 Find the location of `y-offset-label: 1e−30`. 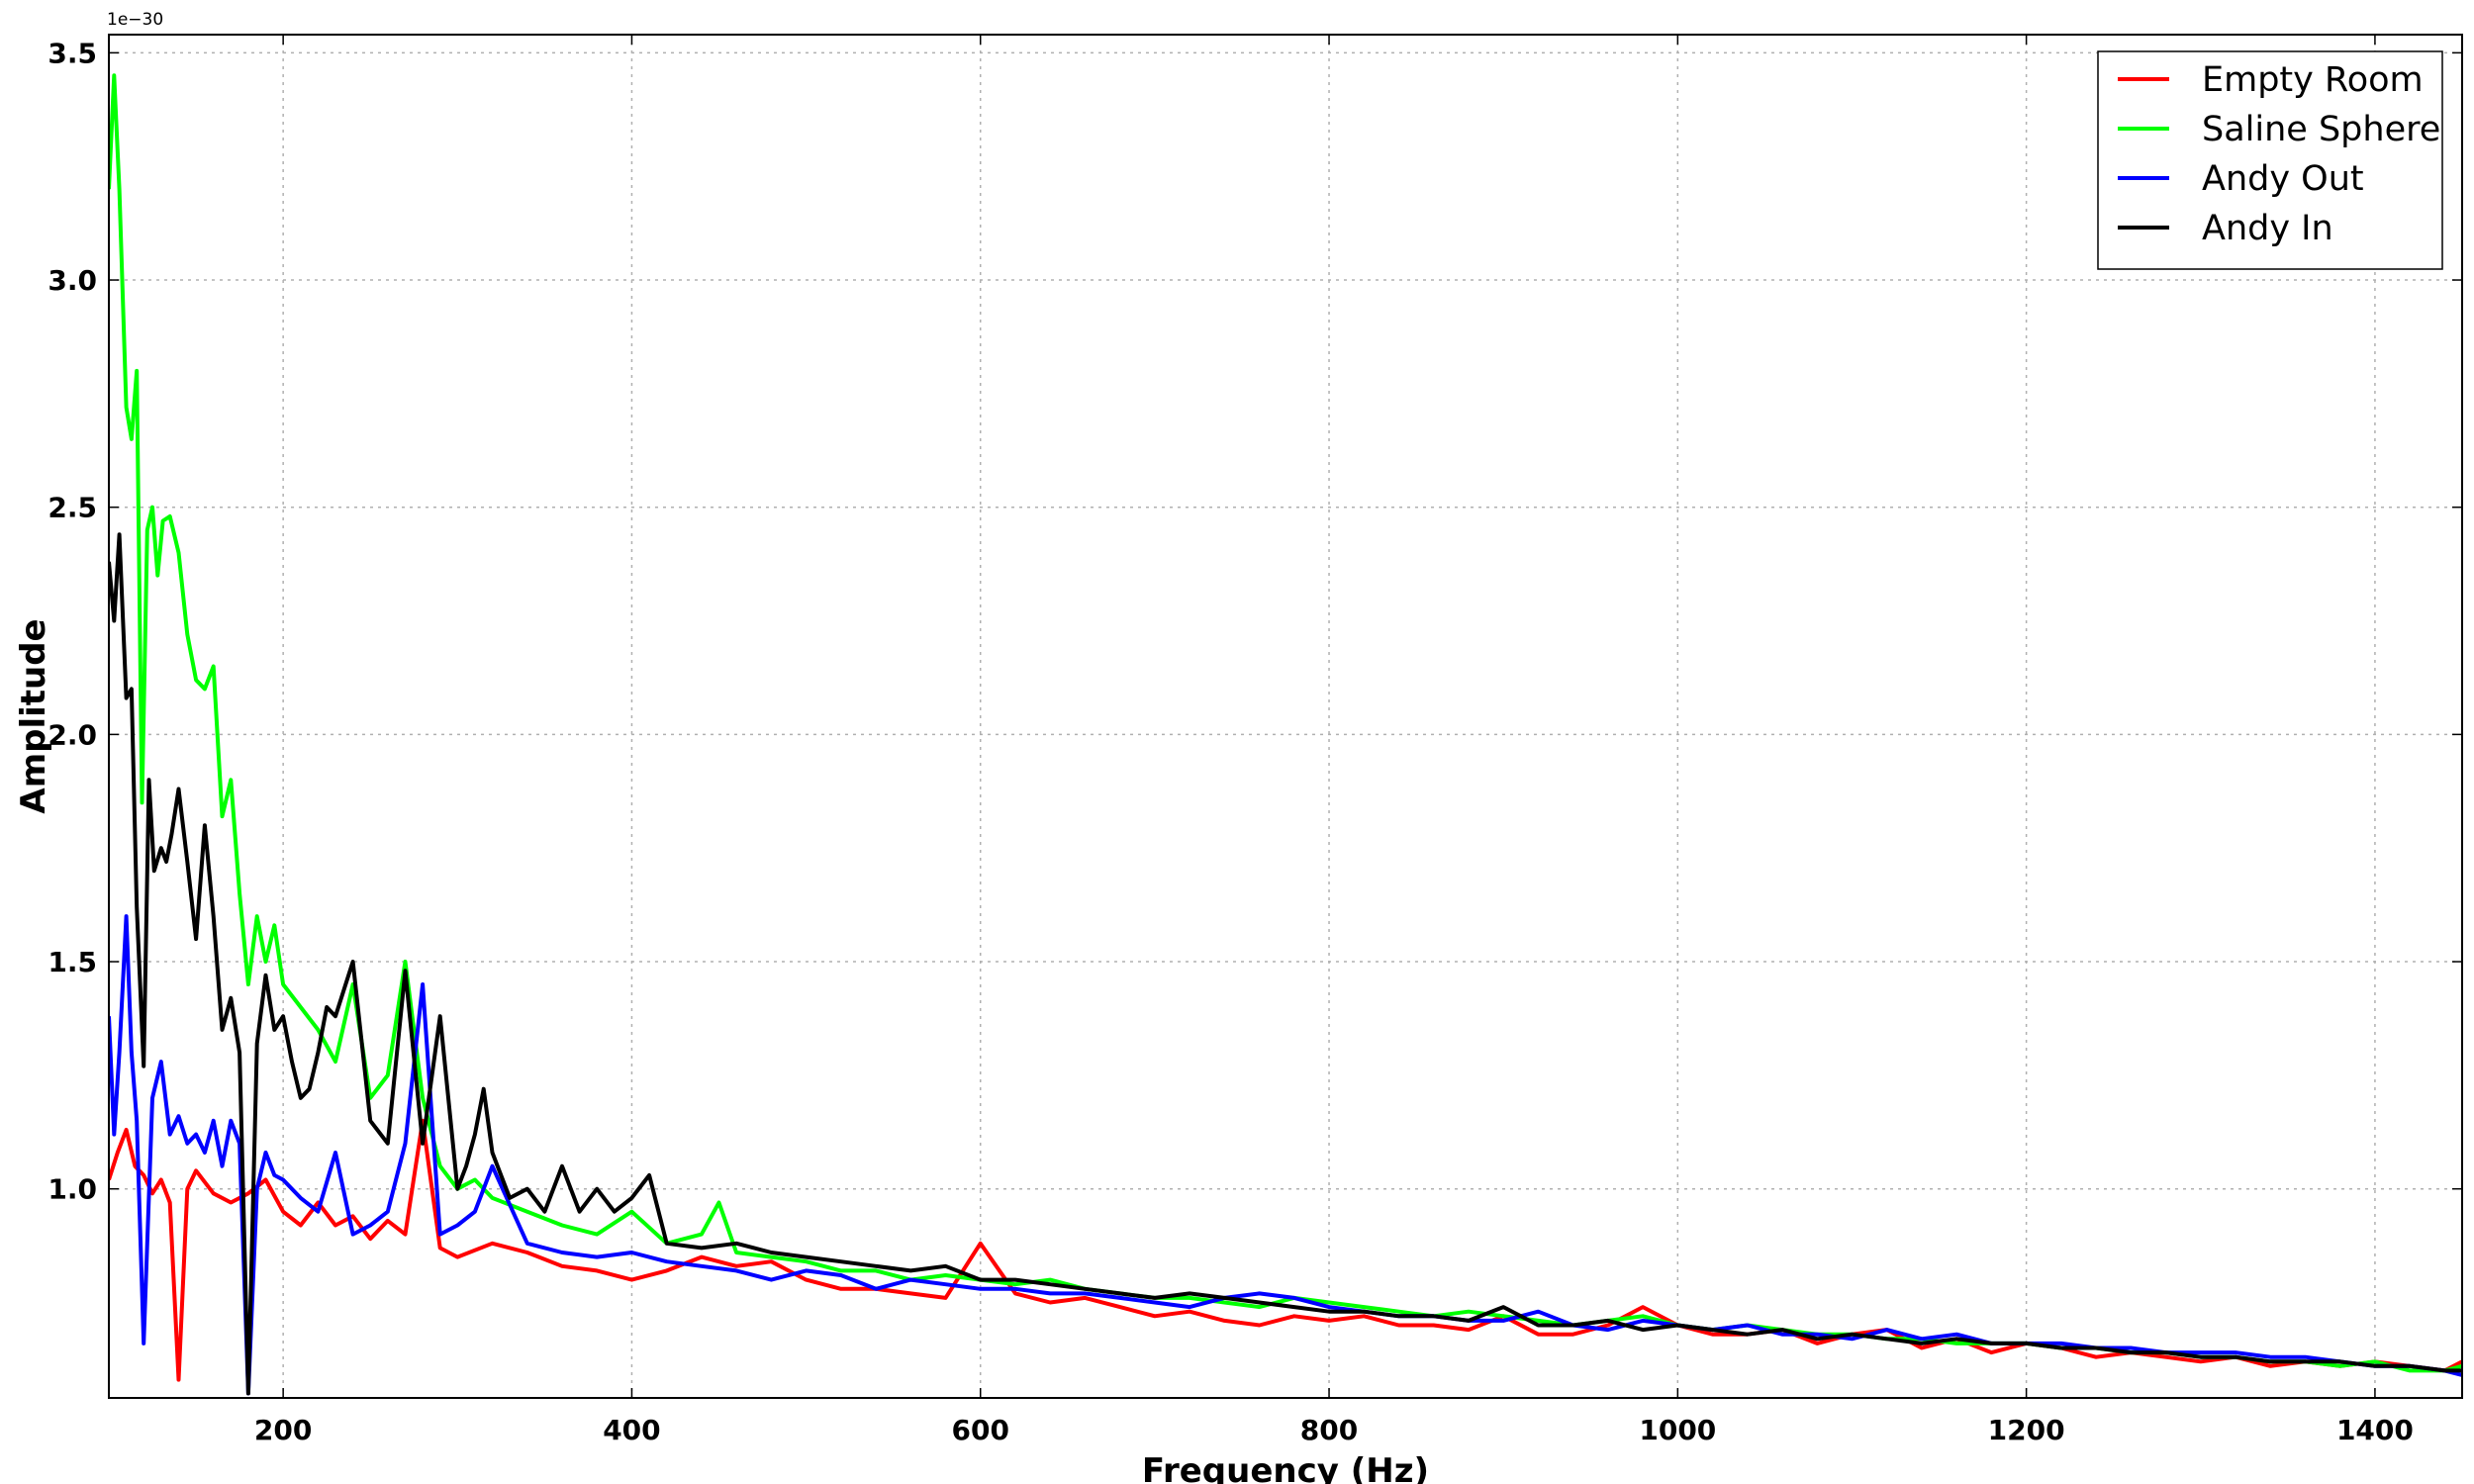

y-offset-label: 1e−30 is located at coordinates (135, 20).